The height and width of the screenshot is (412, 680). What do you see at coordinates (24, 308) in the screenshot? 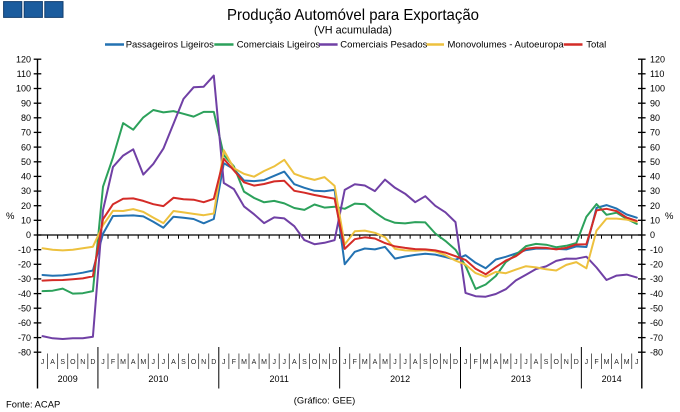
I see `svg-text: -50` at bounding box center [24, 308].